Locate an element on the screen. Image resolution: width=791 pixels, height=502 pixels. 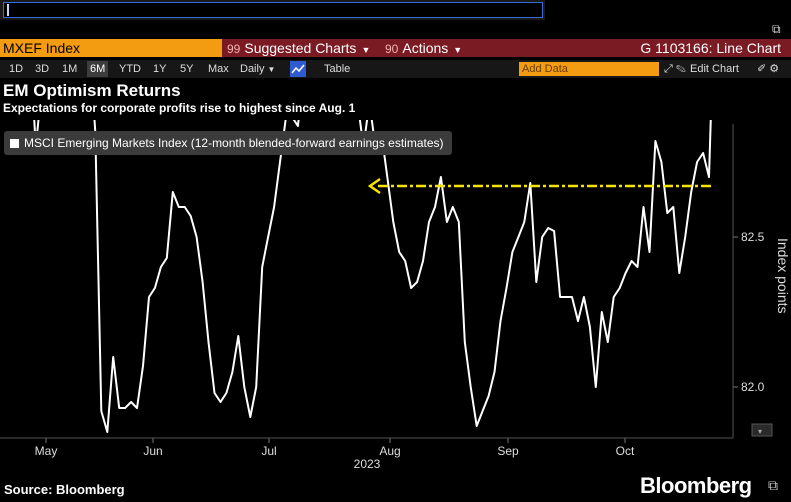
bloomberg-logo: Bloomberg is located at coordinates (696, 485).